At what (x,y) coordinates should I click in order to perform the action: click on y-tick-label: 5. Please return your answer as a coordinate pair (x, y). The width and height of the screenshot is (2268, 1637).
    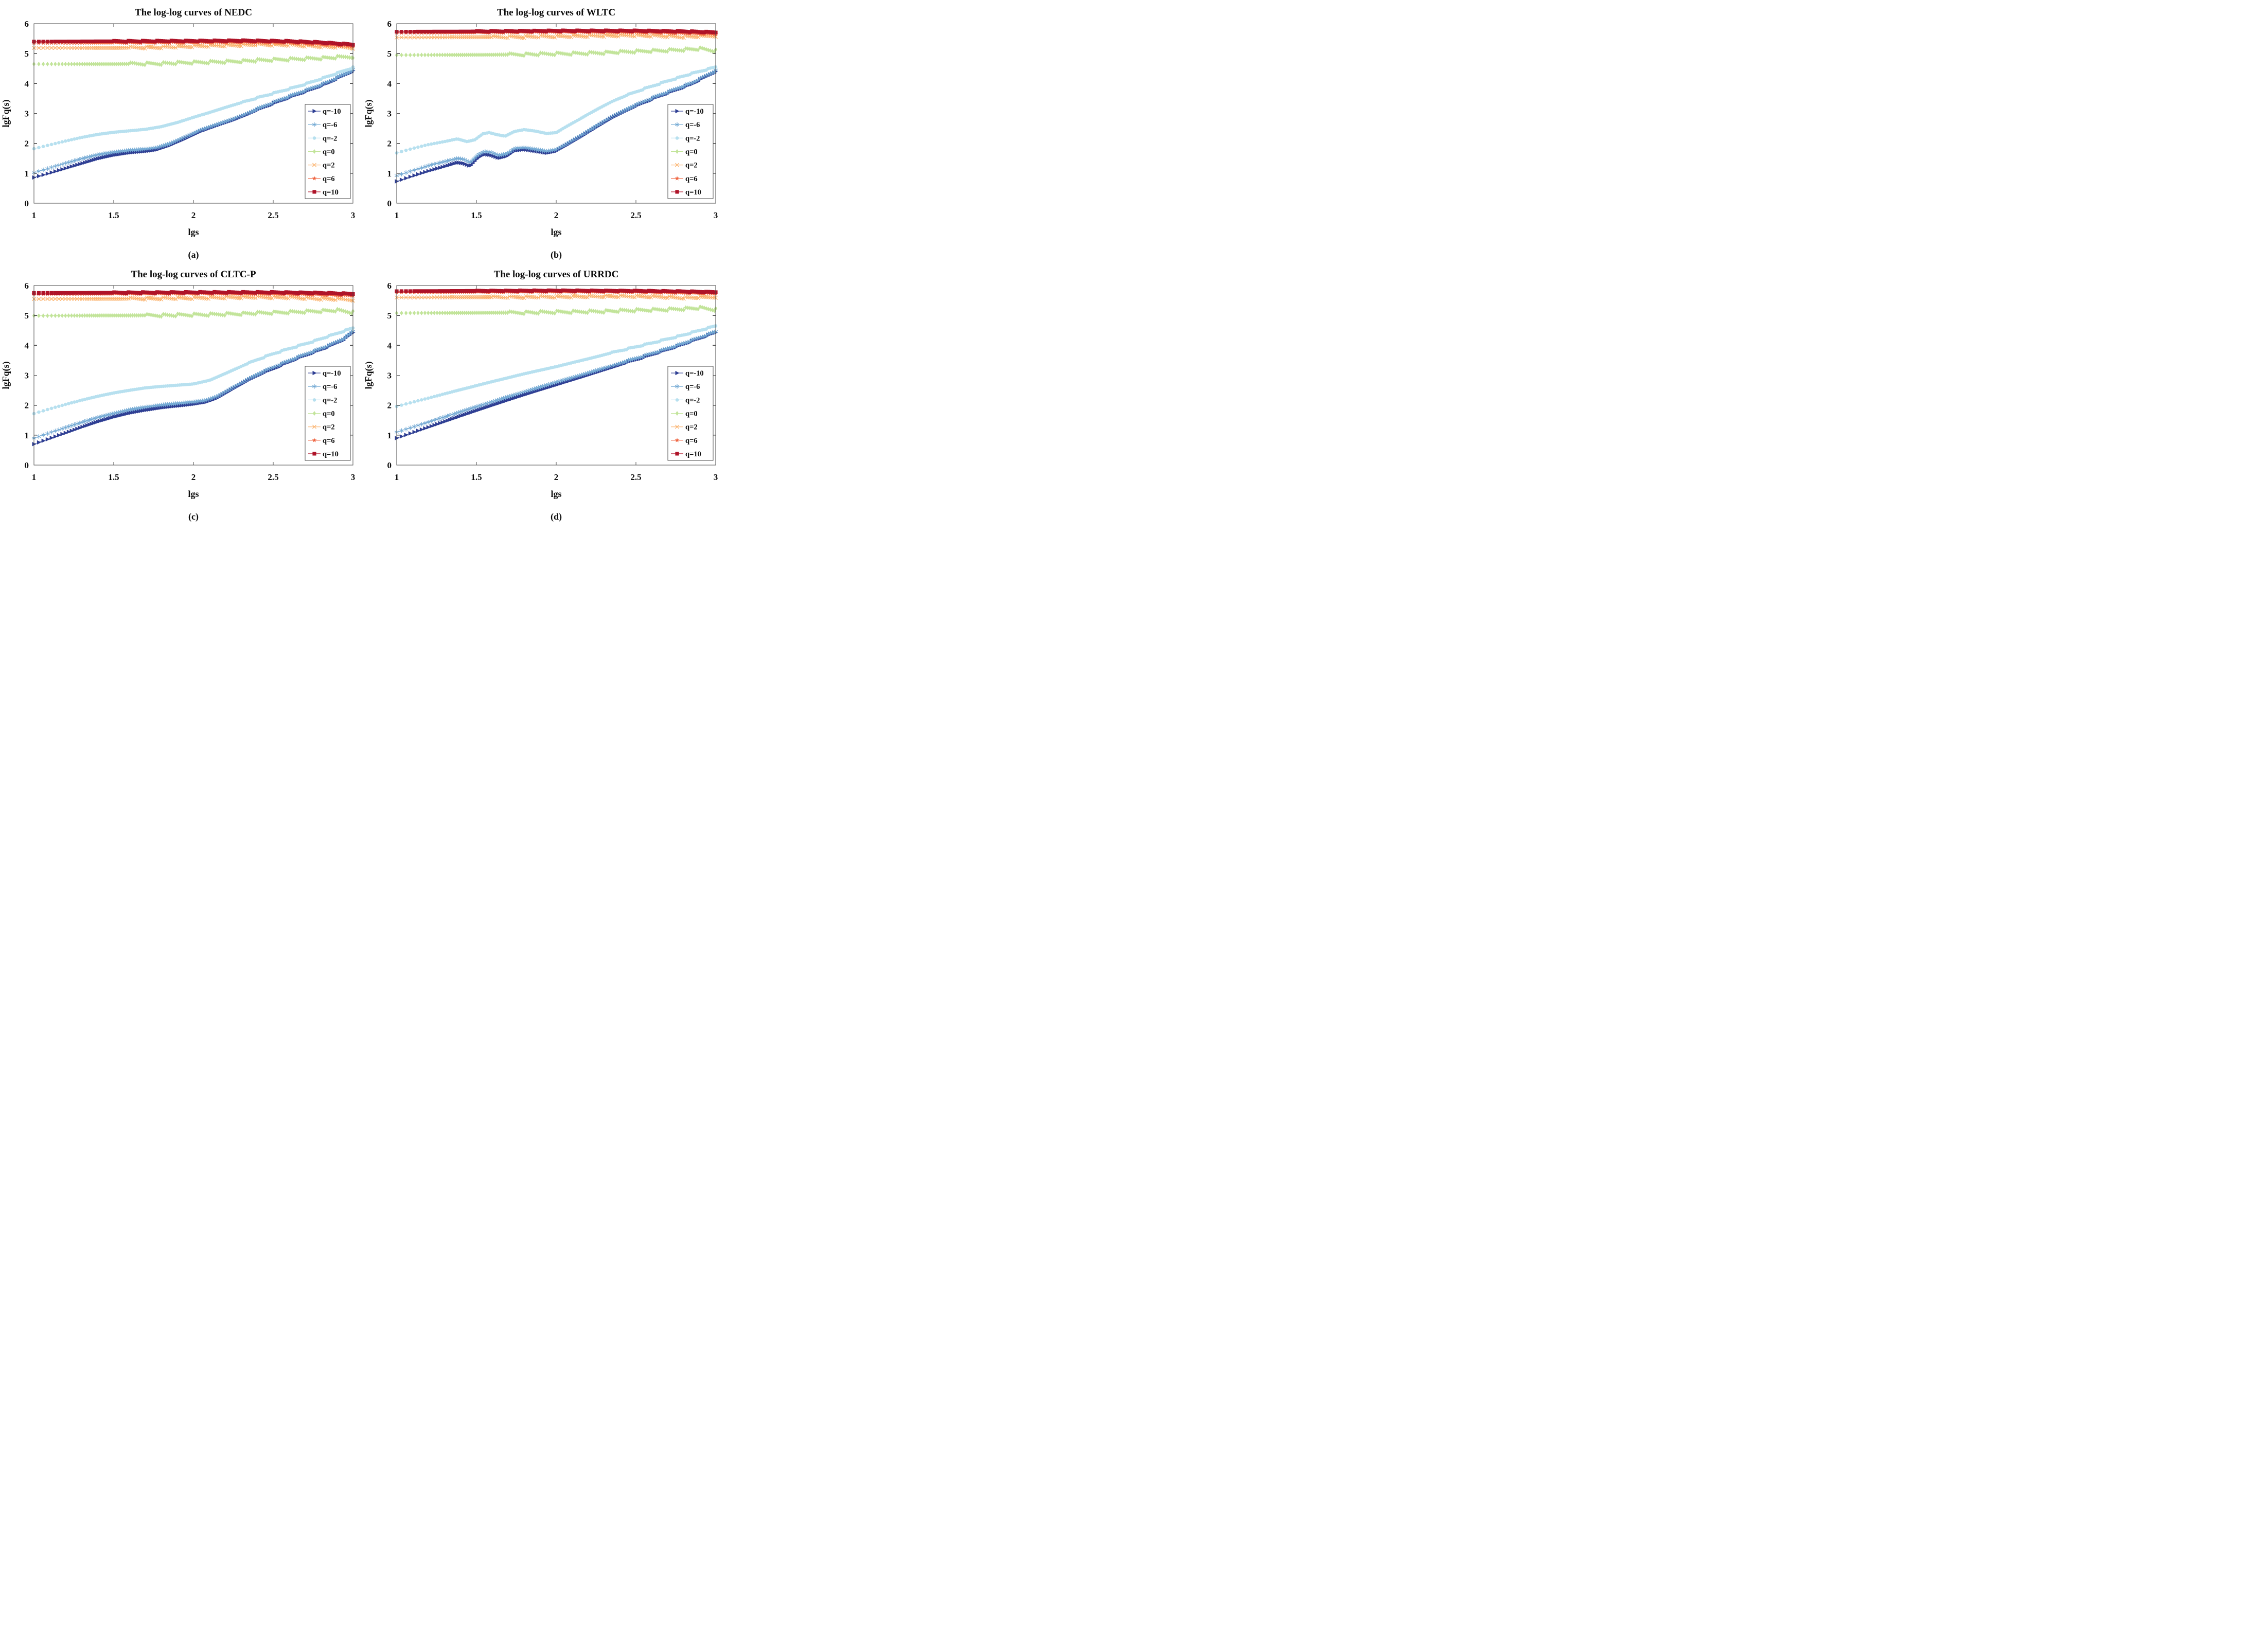
    Looking at the image, I should click on (27, 316).